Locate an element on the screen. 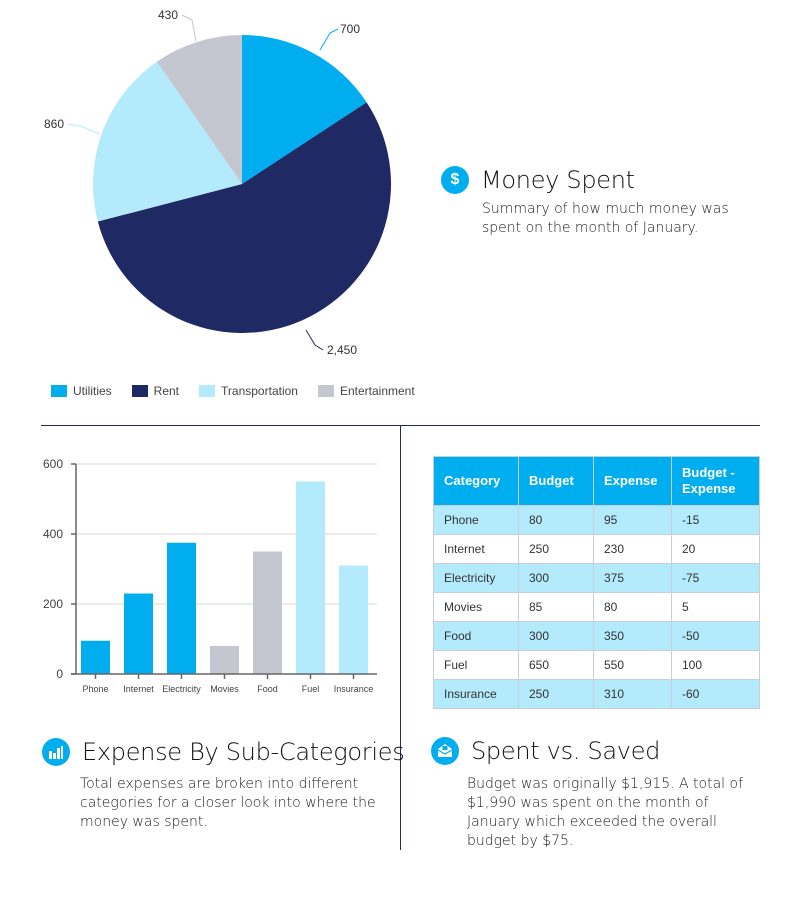 The image size is (809, 899). table-header-row: Category Budget Expense Budget - Expense is located at coordinates (596, 481).